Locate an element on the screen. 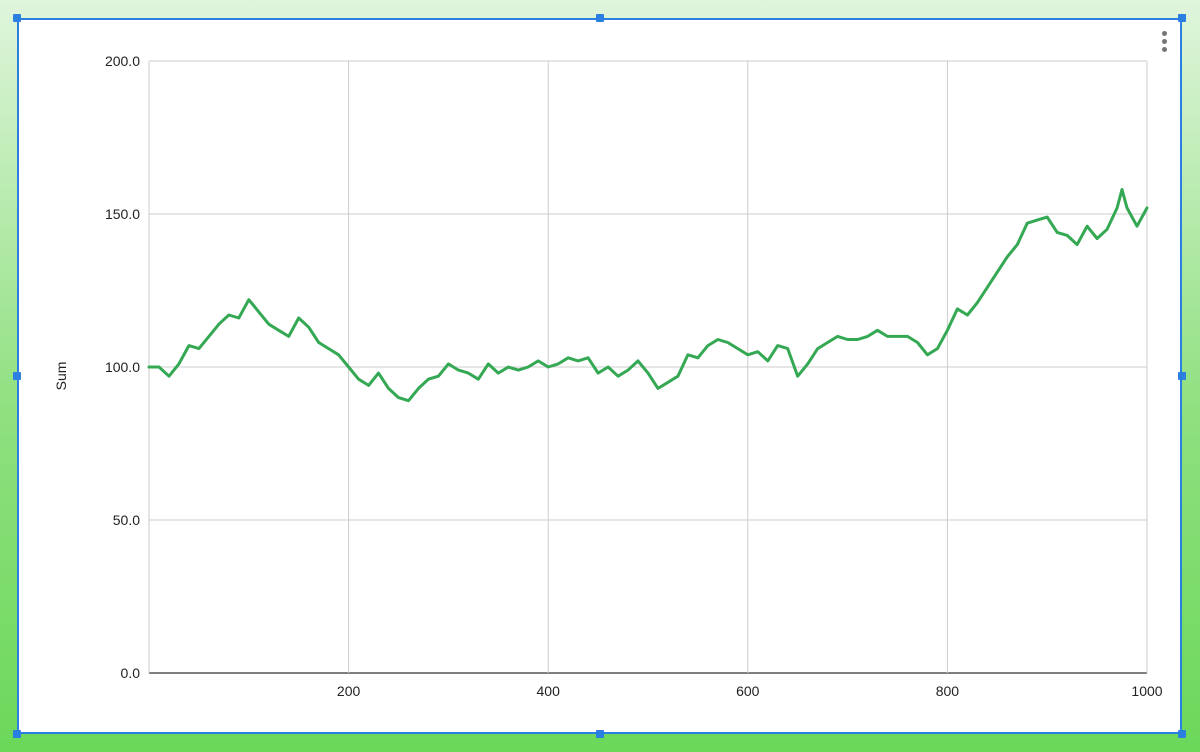 This screenshot has height=752, width=1200. resize-handle-middle-right is located at coordinates (1182, 376).